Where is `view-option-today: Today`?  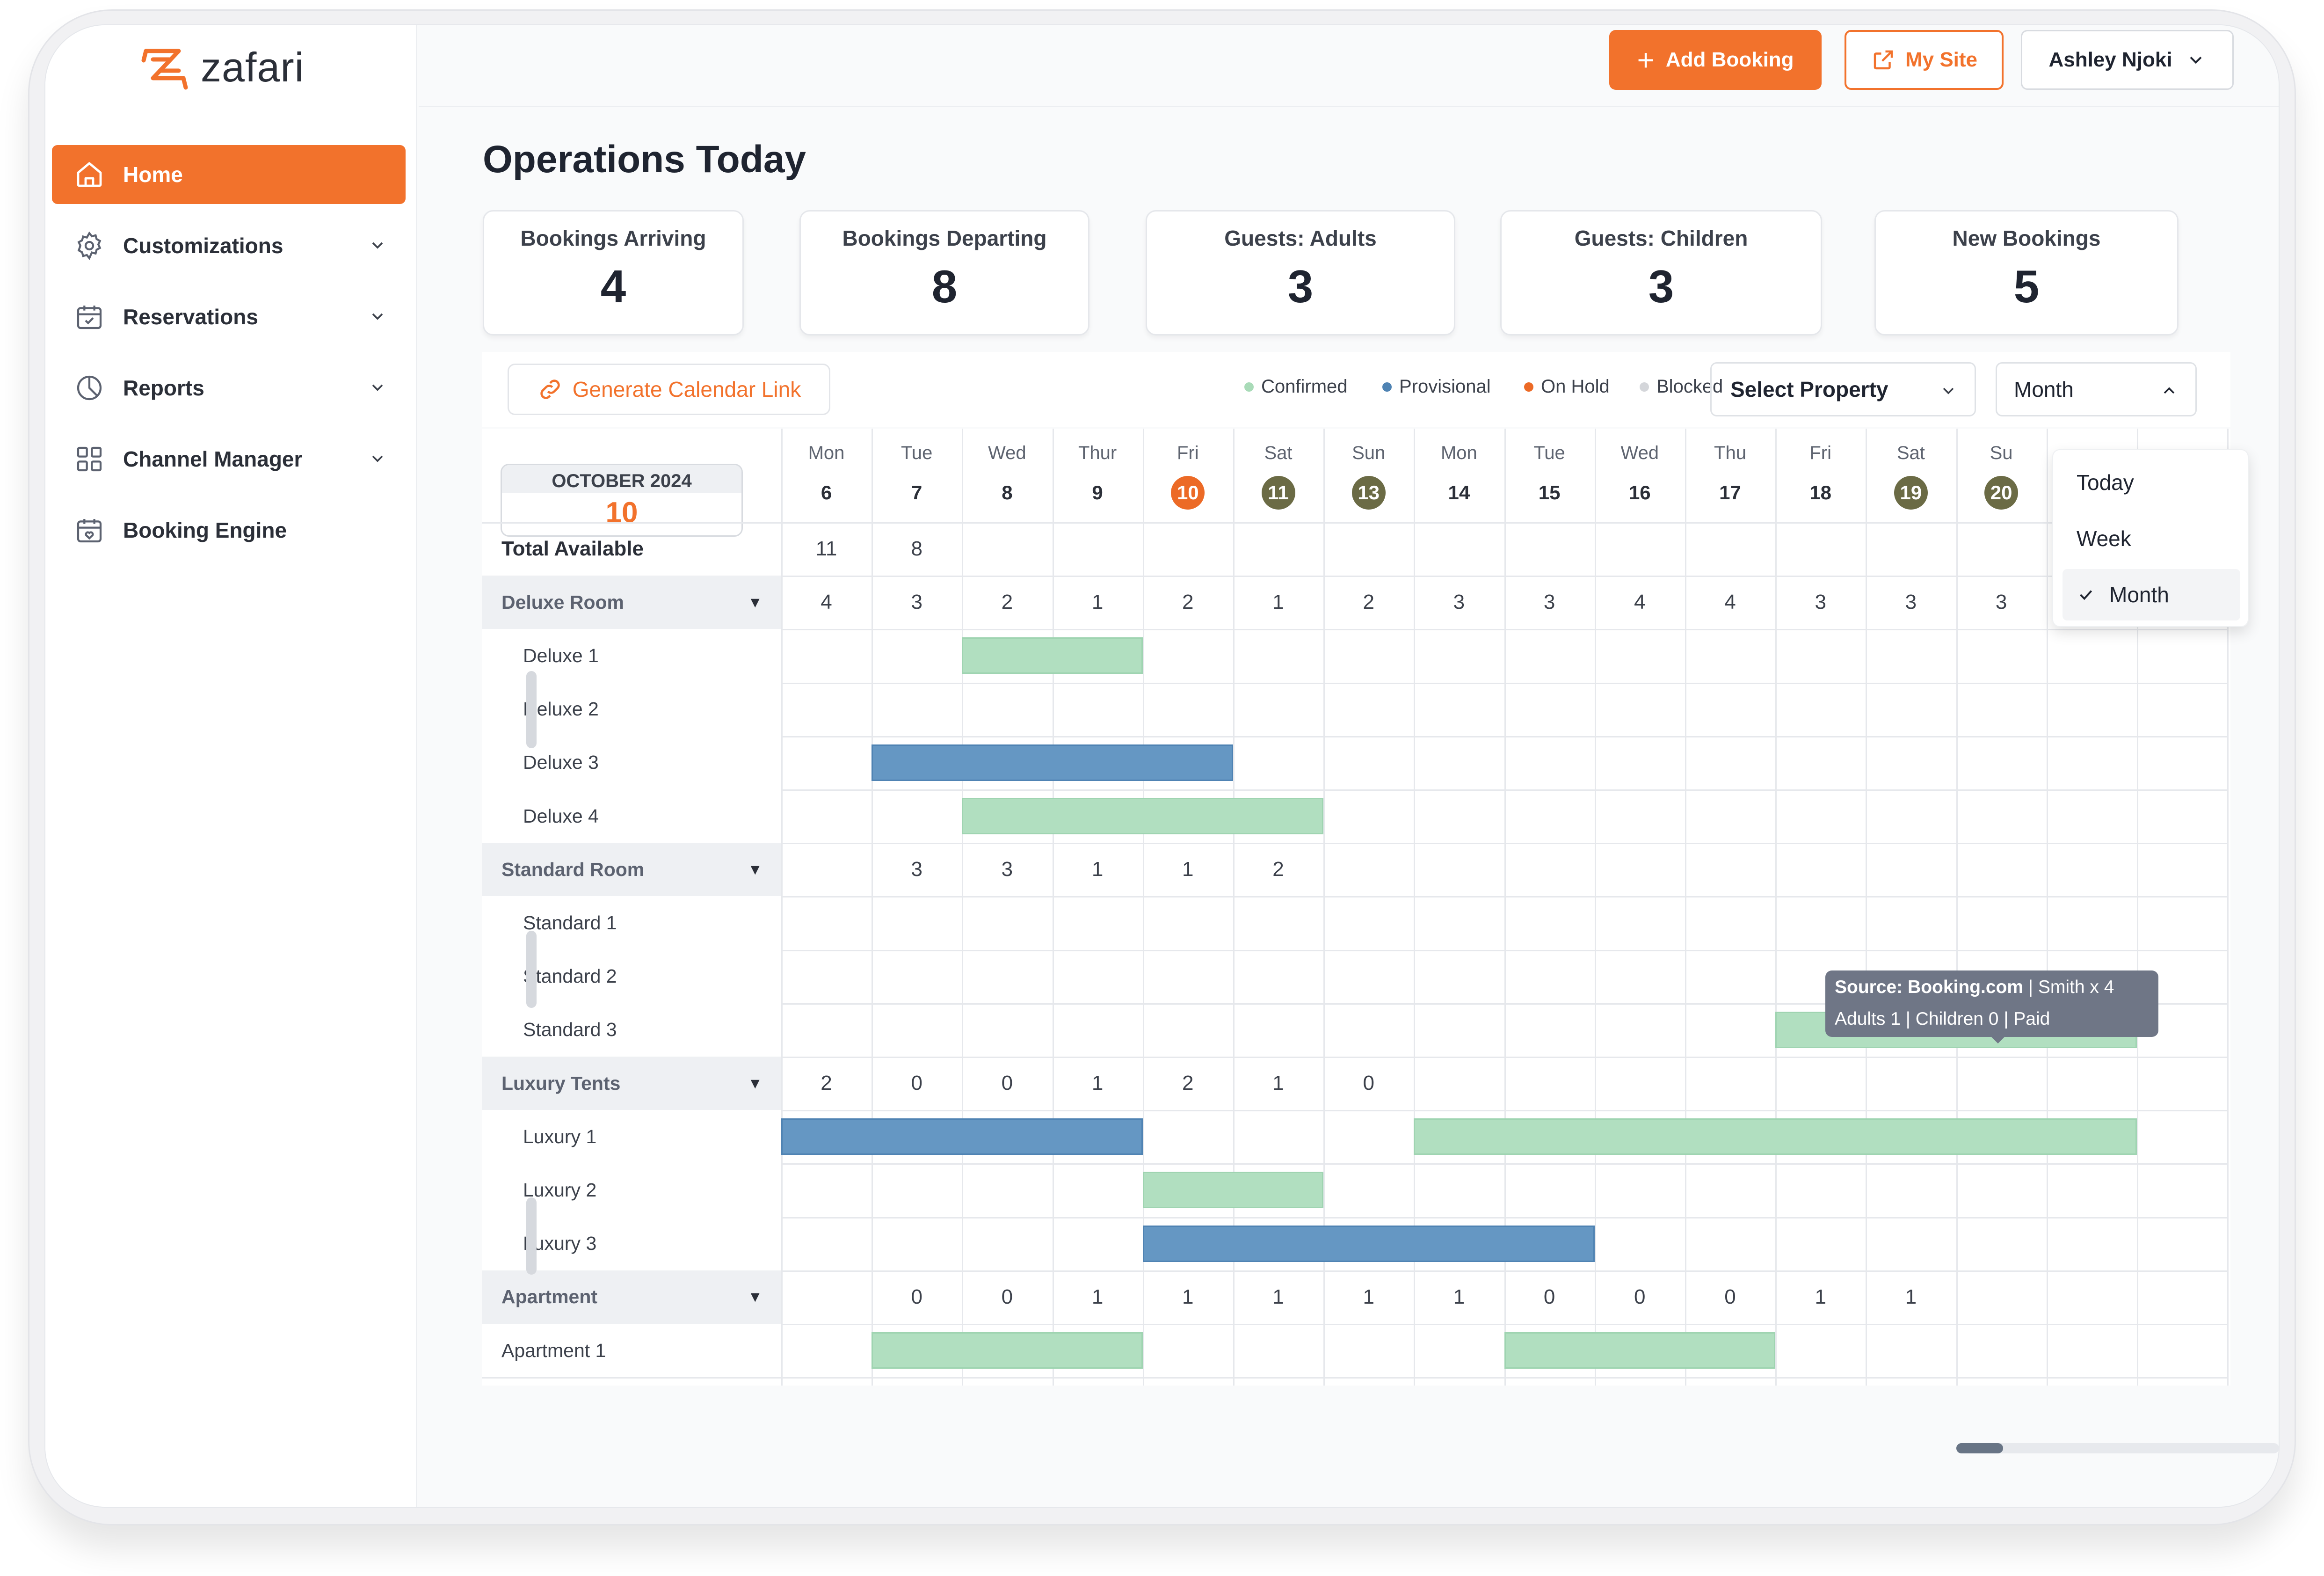 view-option-today: Today is located at coordinates (2105, 482).